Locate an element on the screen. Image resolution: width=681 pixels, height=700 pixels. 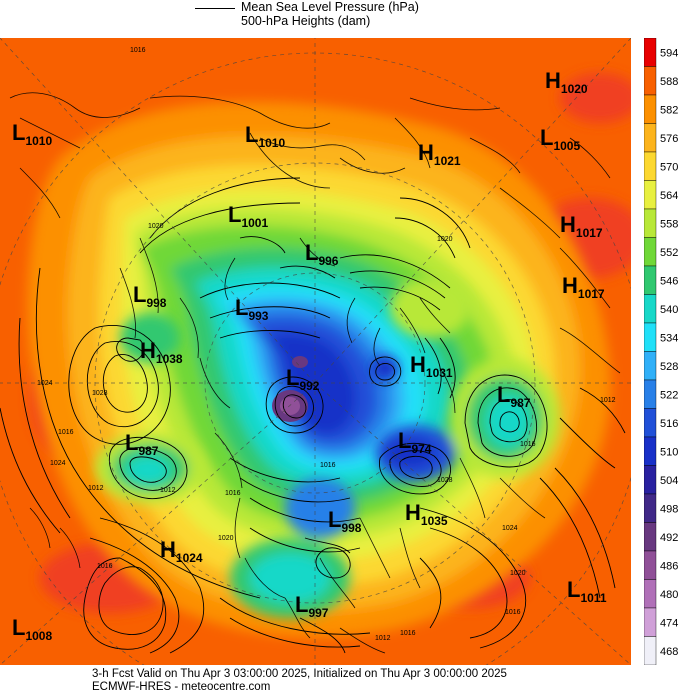
colorbar-label-474: 474 is located at coordinates (669, 623).